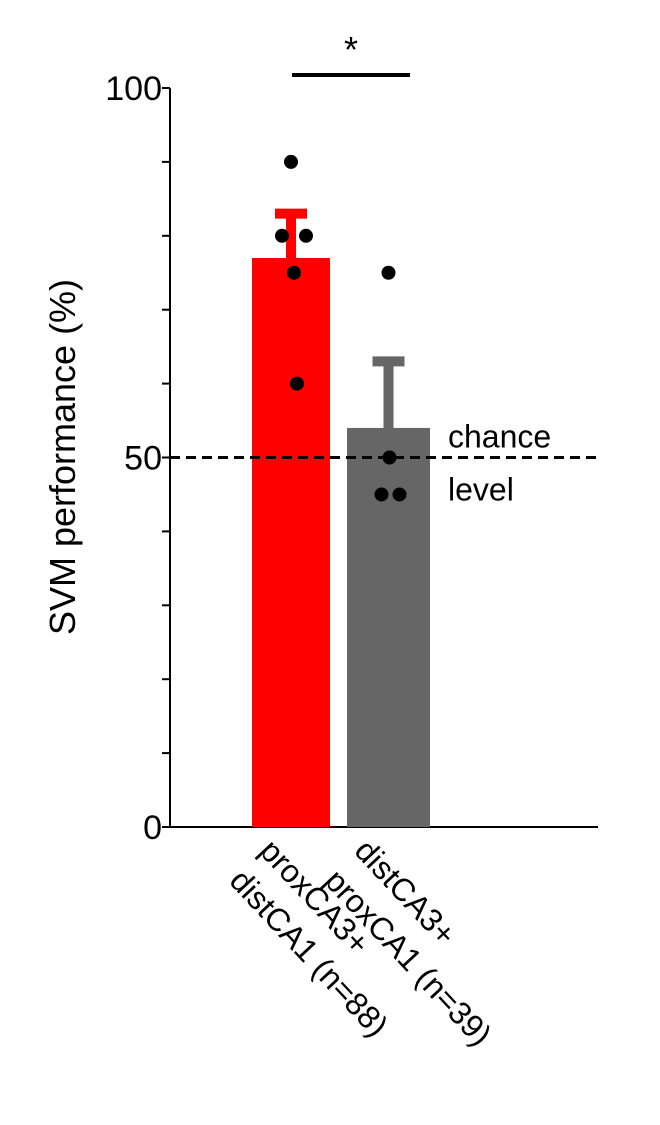  Describe the element at coordinates (351, 49) in the screenshot. I see `significance-star: *` at that location.